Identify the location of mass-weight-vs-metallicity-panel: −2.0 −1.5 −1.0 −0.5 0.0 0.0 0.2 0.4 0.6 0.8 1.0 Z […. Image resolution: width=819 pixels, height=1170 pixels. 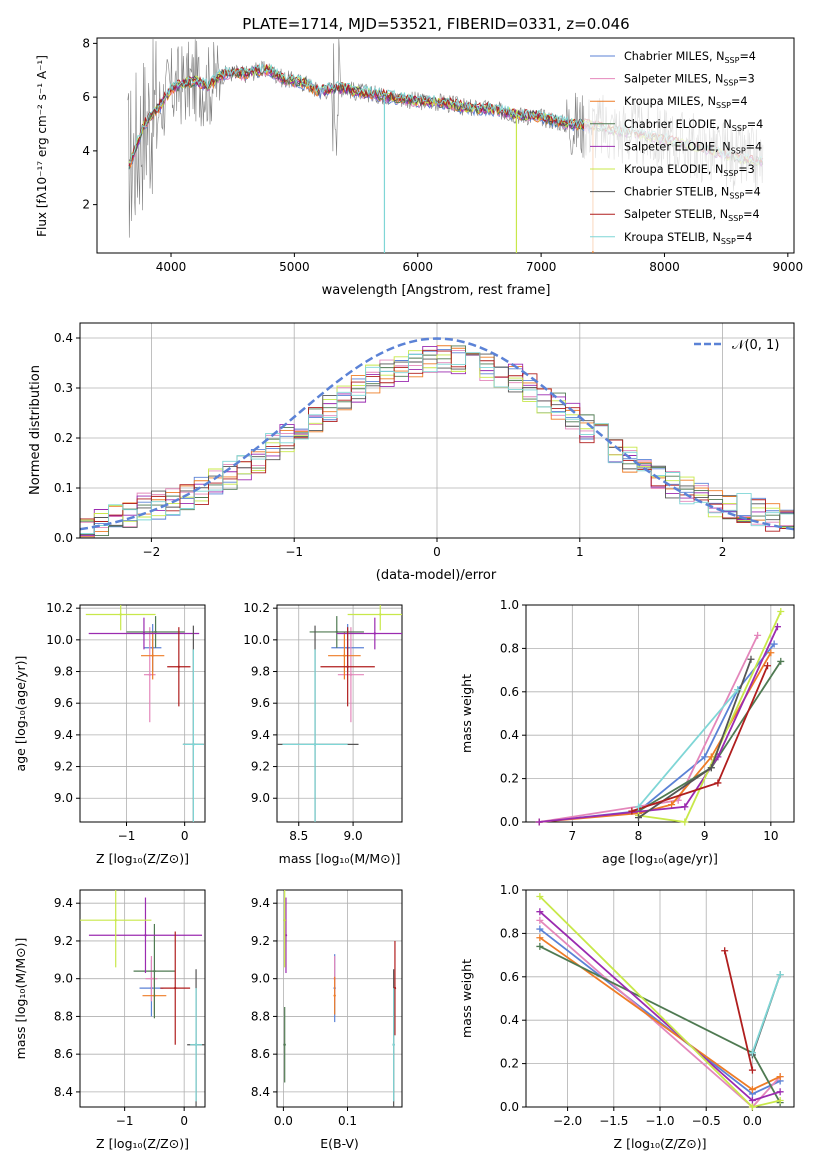
(627, 1017).